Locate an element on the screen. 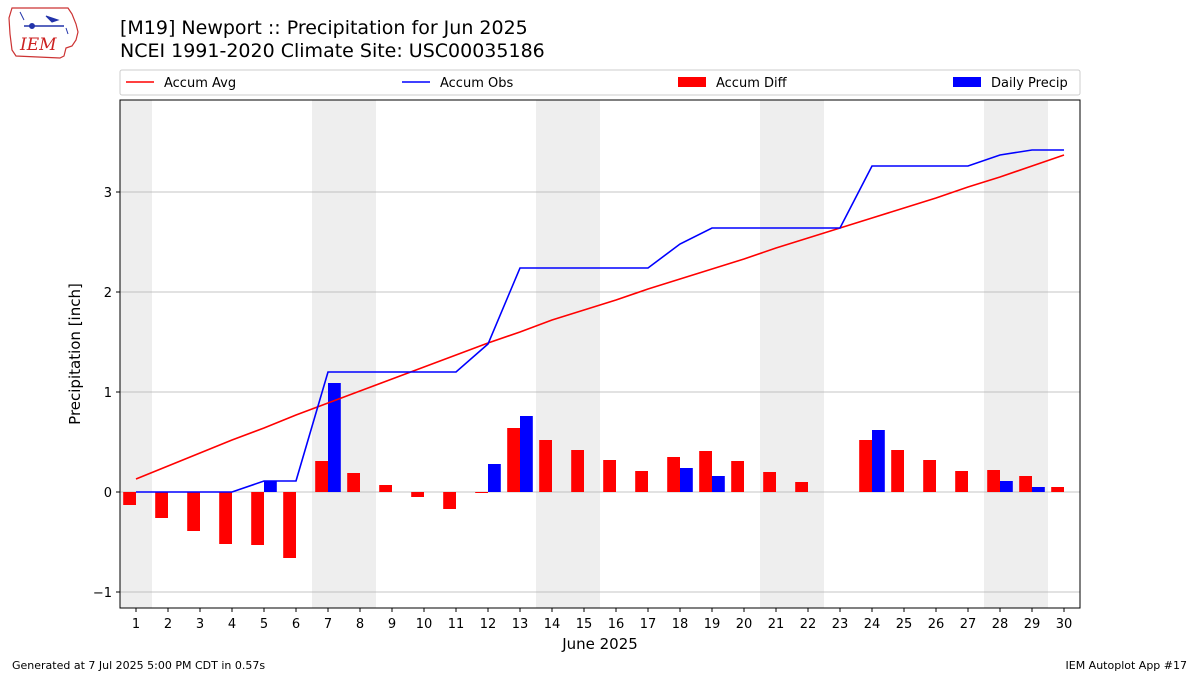 This screenshot has height=675, width=1200. x-tick-label: 15 is located at coordinates (584, 624).